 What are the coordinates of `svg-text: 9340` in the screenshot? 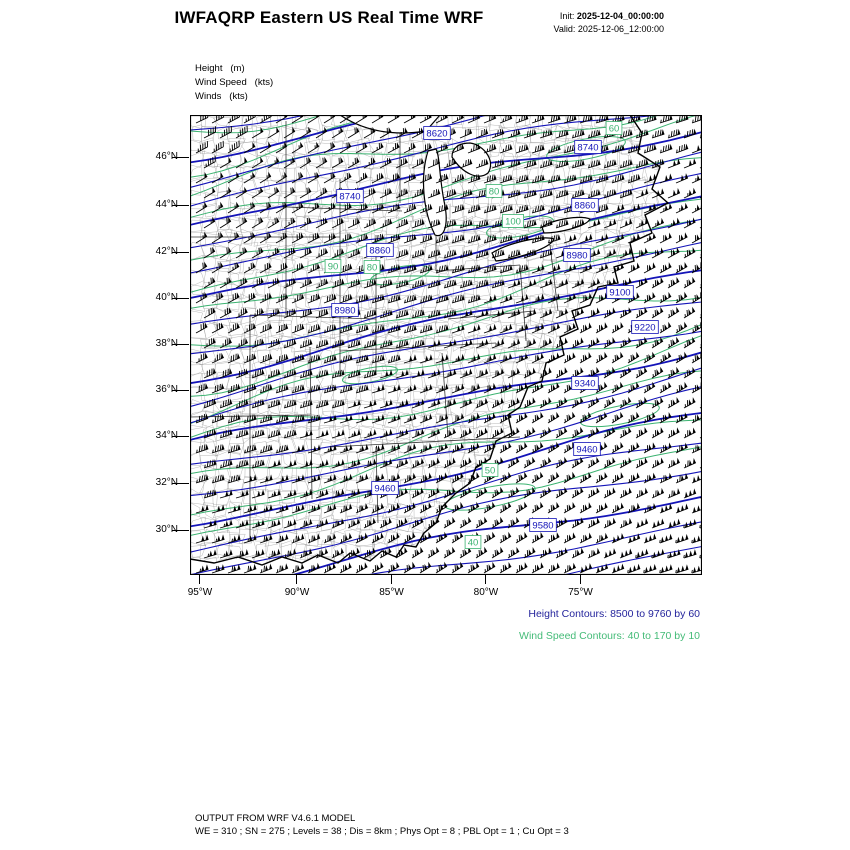 It's located at (584, 384).